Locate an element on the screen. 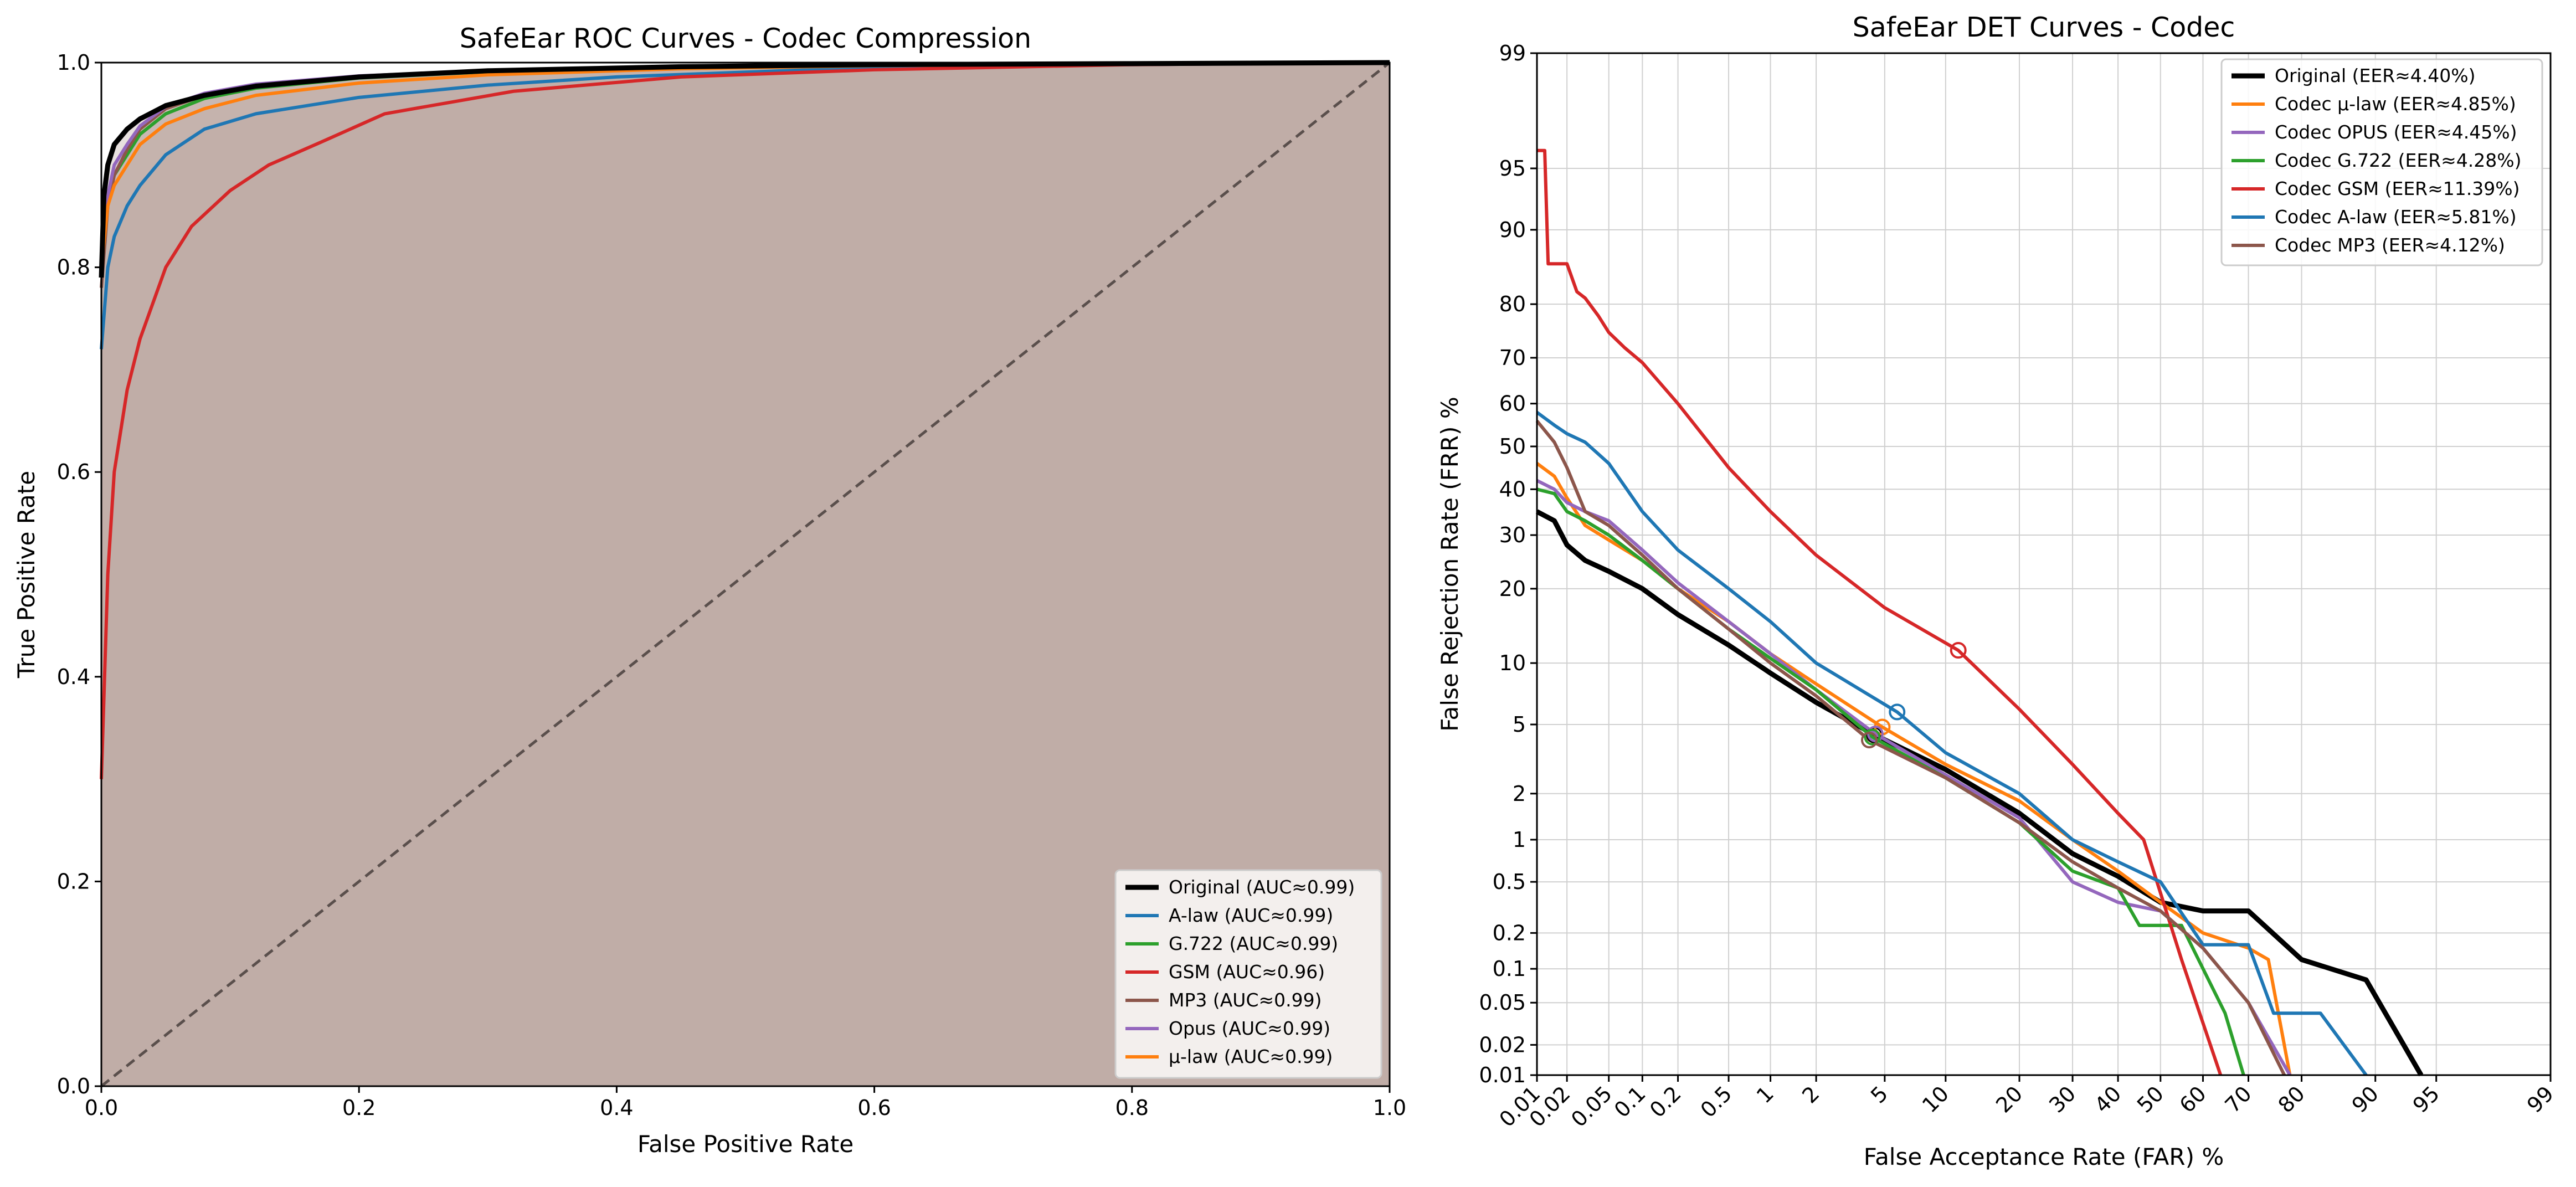  det-legend-label-mulaw: Codec µ-law (EER≈4.85%) is located at coordinates (2395, 104).